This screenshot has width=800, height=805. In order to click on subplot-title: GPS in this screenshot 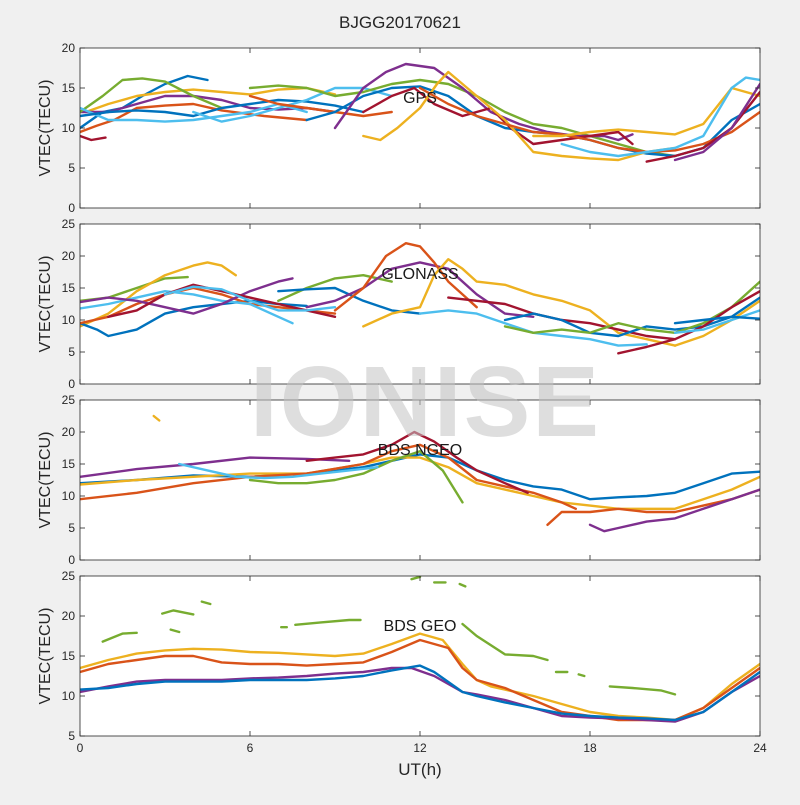, I will do `click(420, 98)`.